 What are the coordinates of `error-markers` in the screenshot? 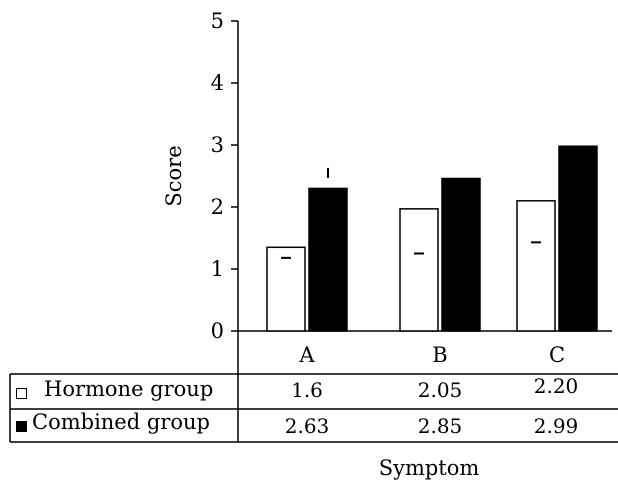 It's located at (411, 213).